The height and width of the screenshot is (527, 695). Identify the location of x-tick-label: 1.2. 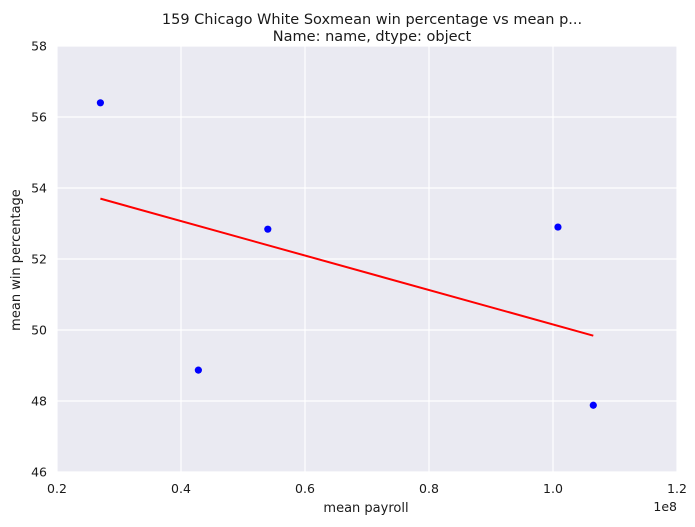
(677, 488).